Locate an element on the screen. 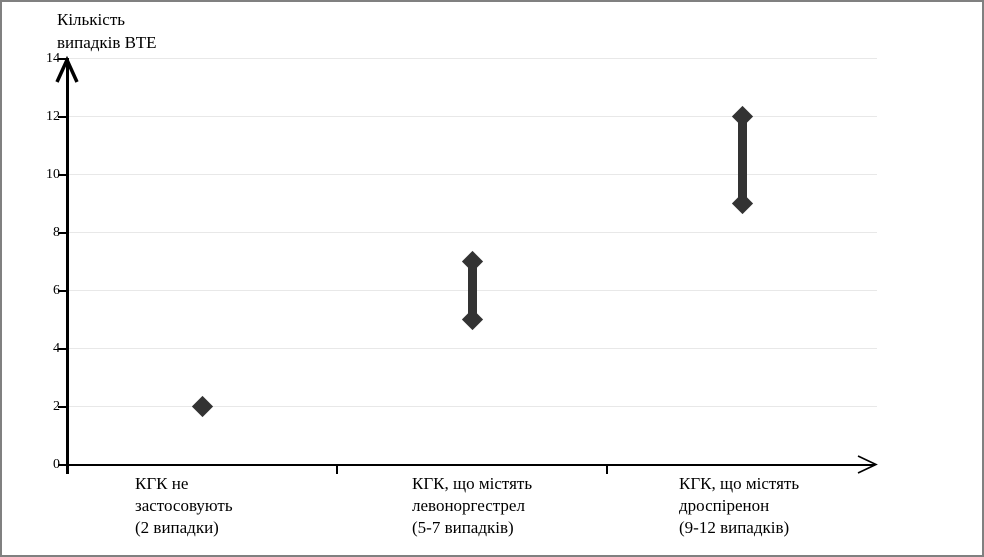 The width and height of the screenshot is (984, 557). x-axis-line is located at coordinates (471, 464).